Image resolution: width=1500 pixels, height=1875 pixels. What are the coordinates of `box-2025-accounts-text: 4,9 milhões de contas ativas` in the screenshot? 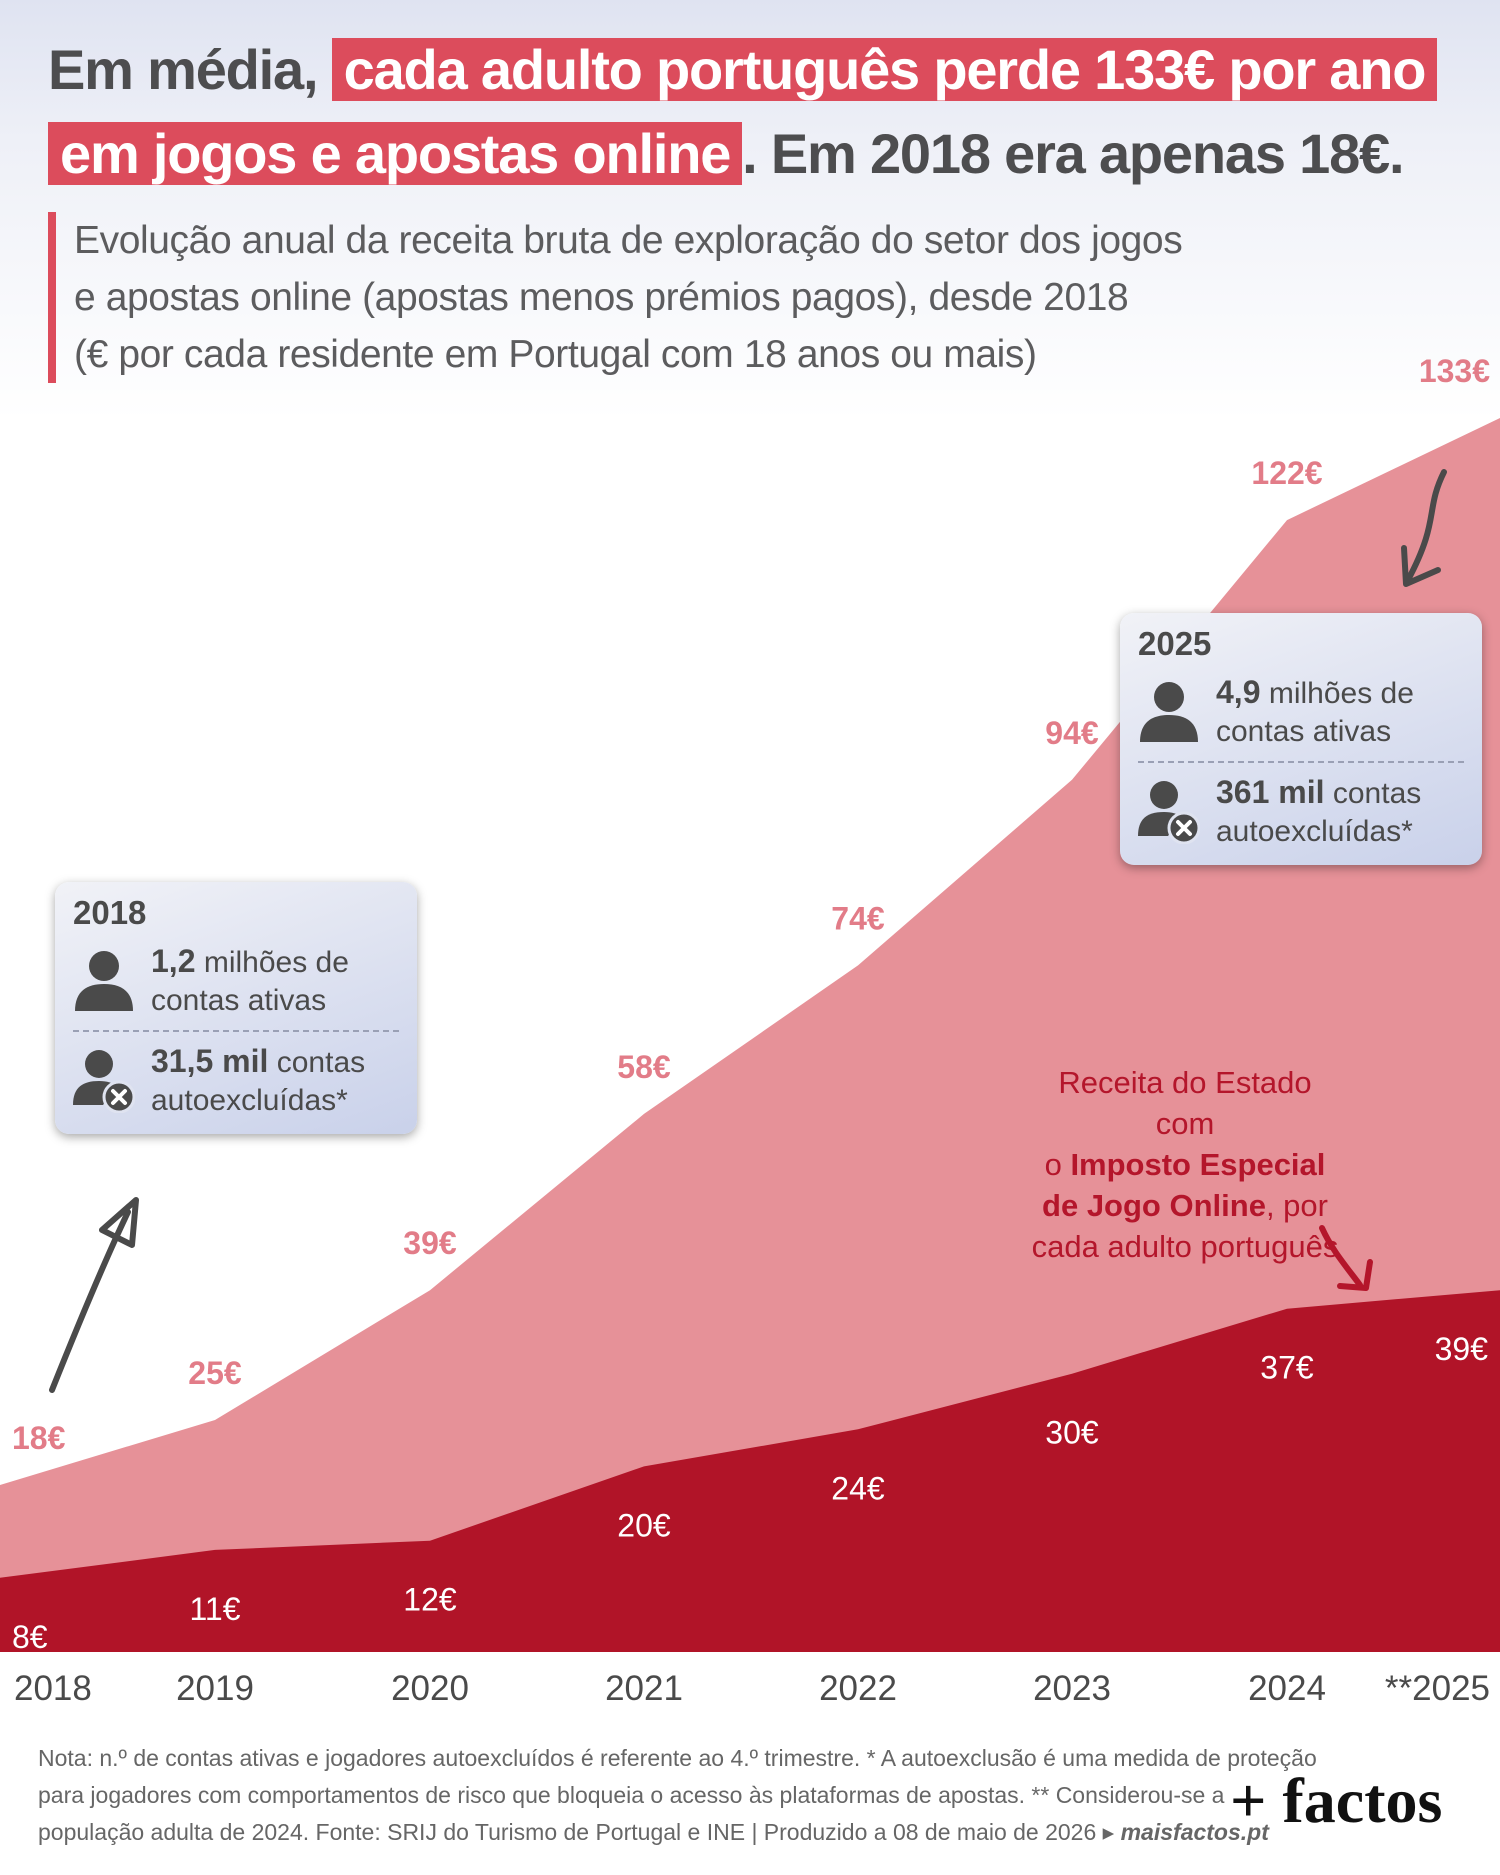 It's located at (1315, 712).